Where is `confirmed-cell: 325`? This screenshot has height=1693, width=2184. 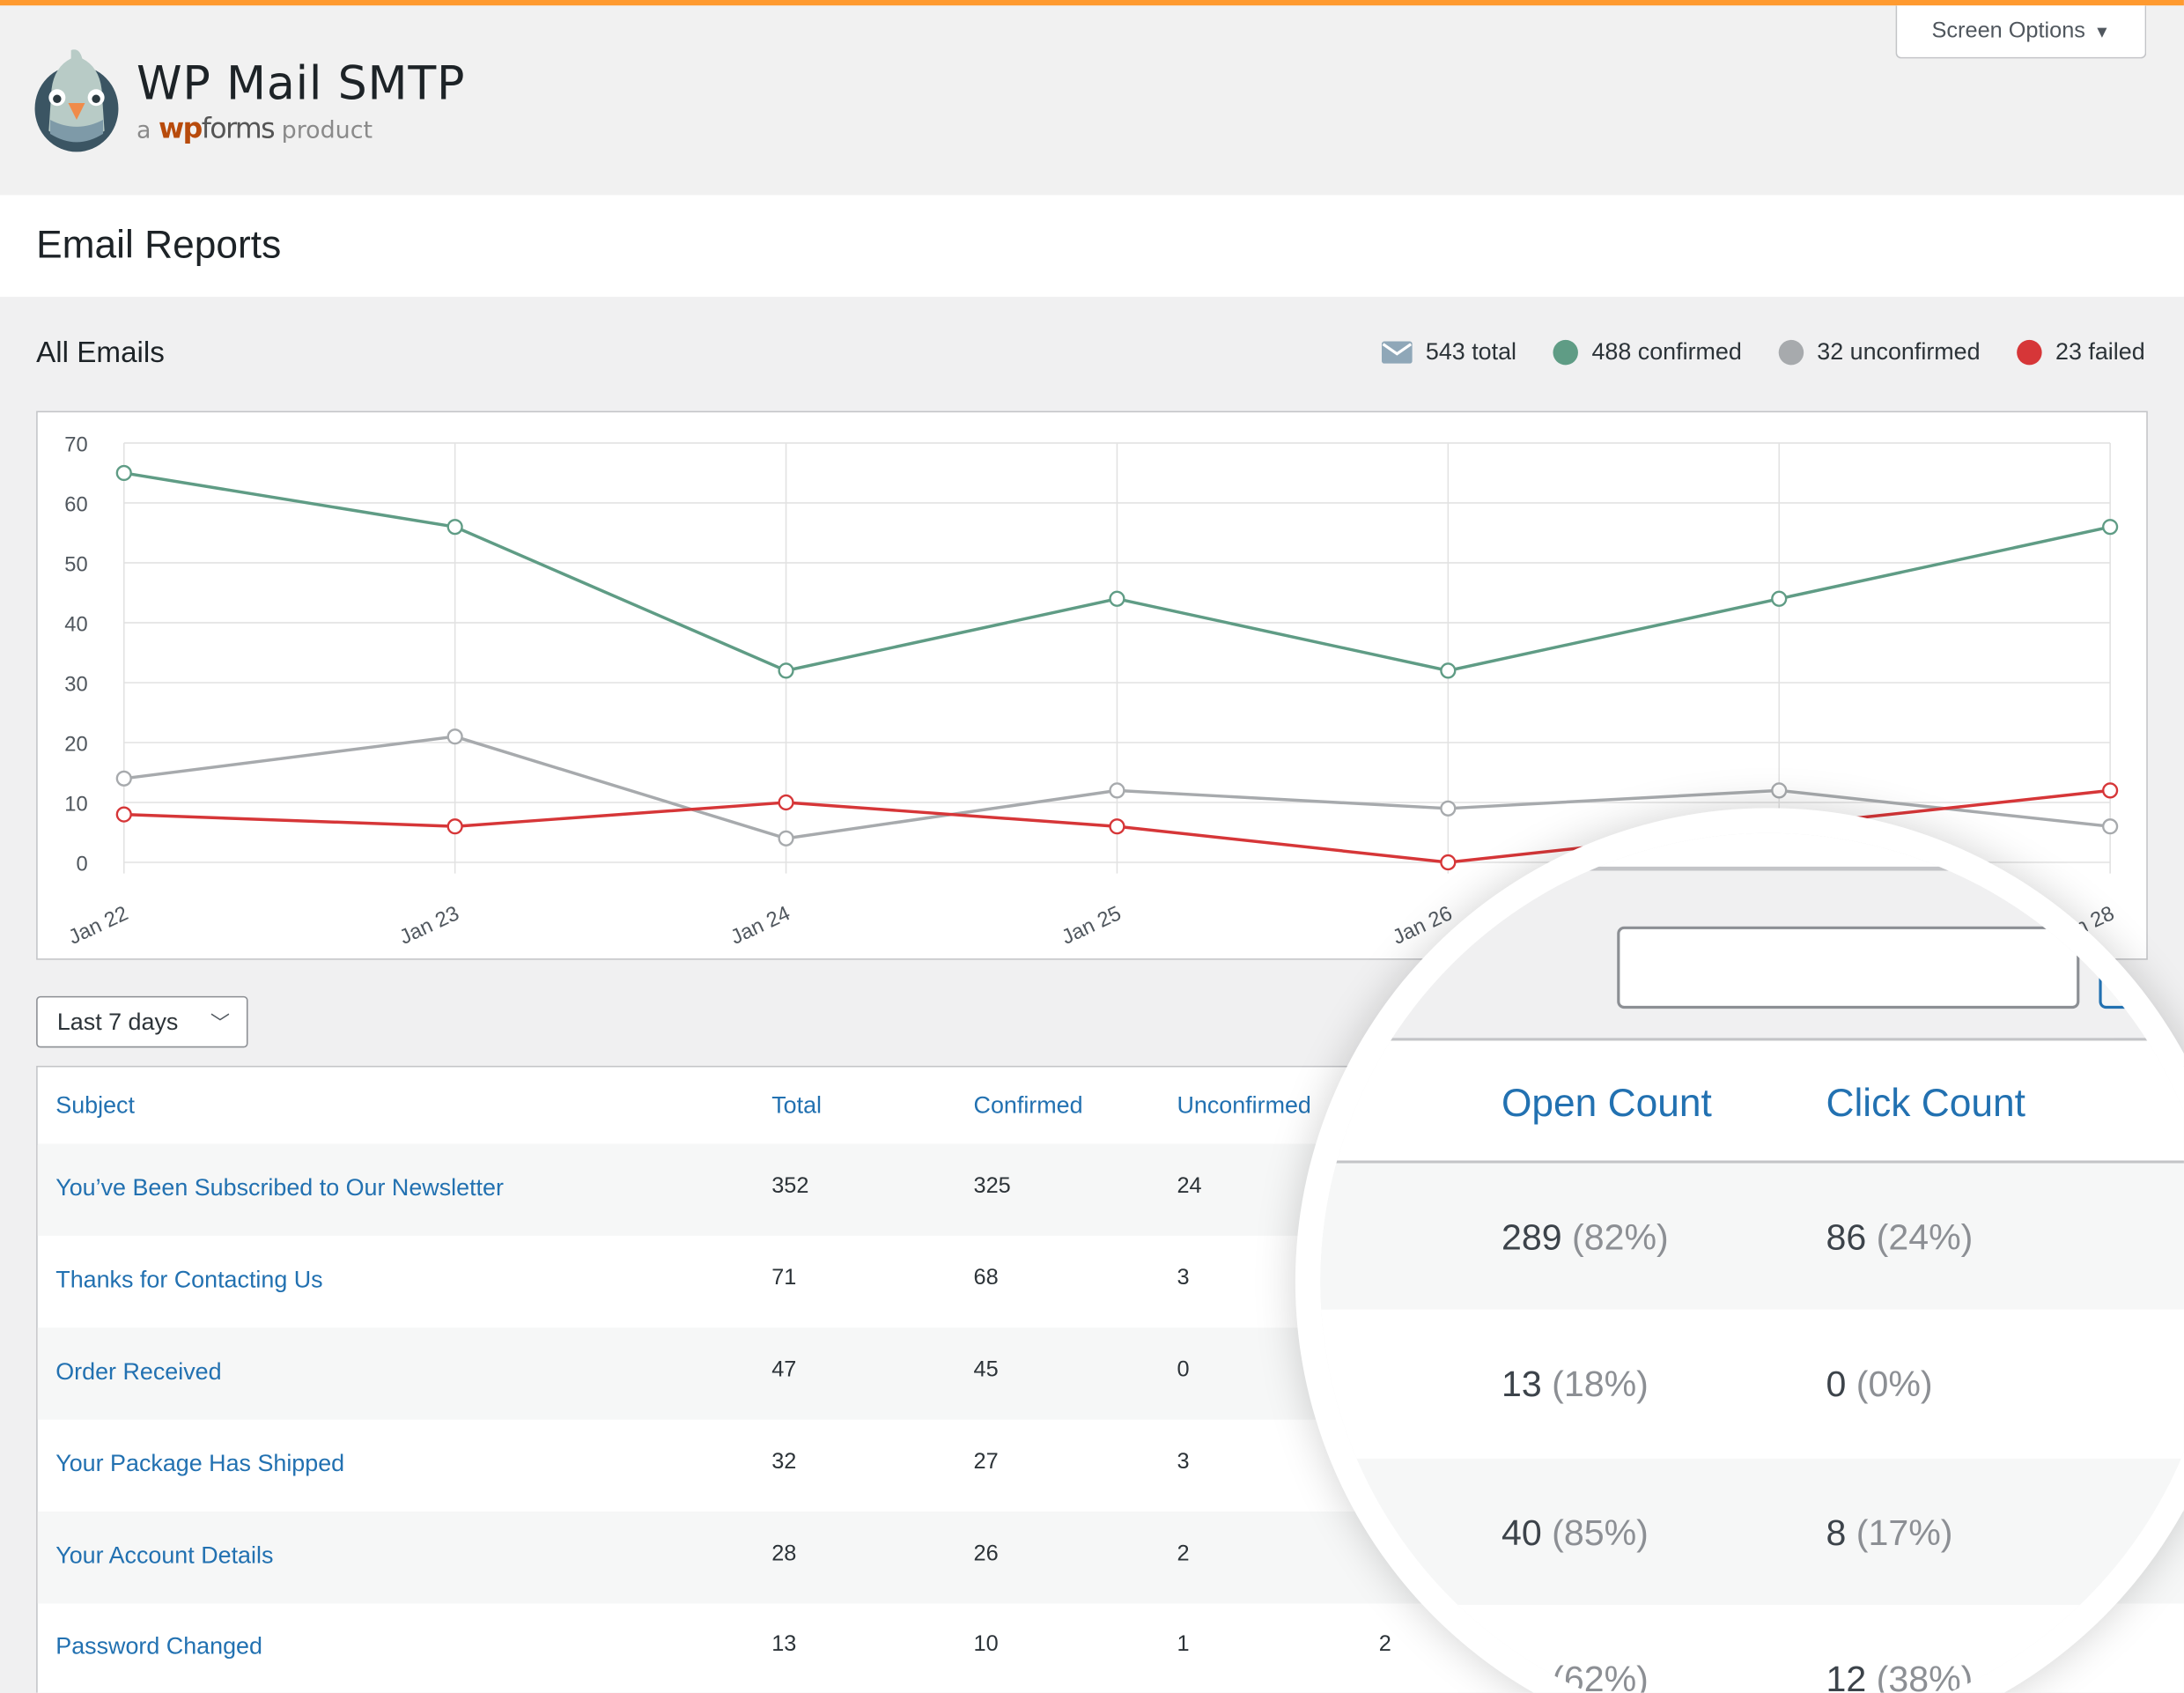
confirmed-cell: 325 is located at coordinates (992, 1186).